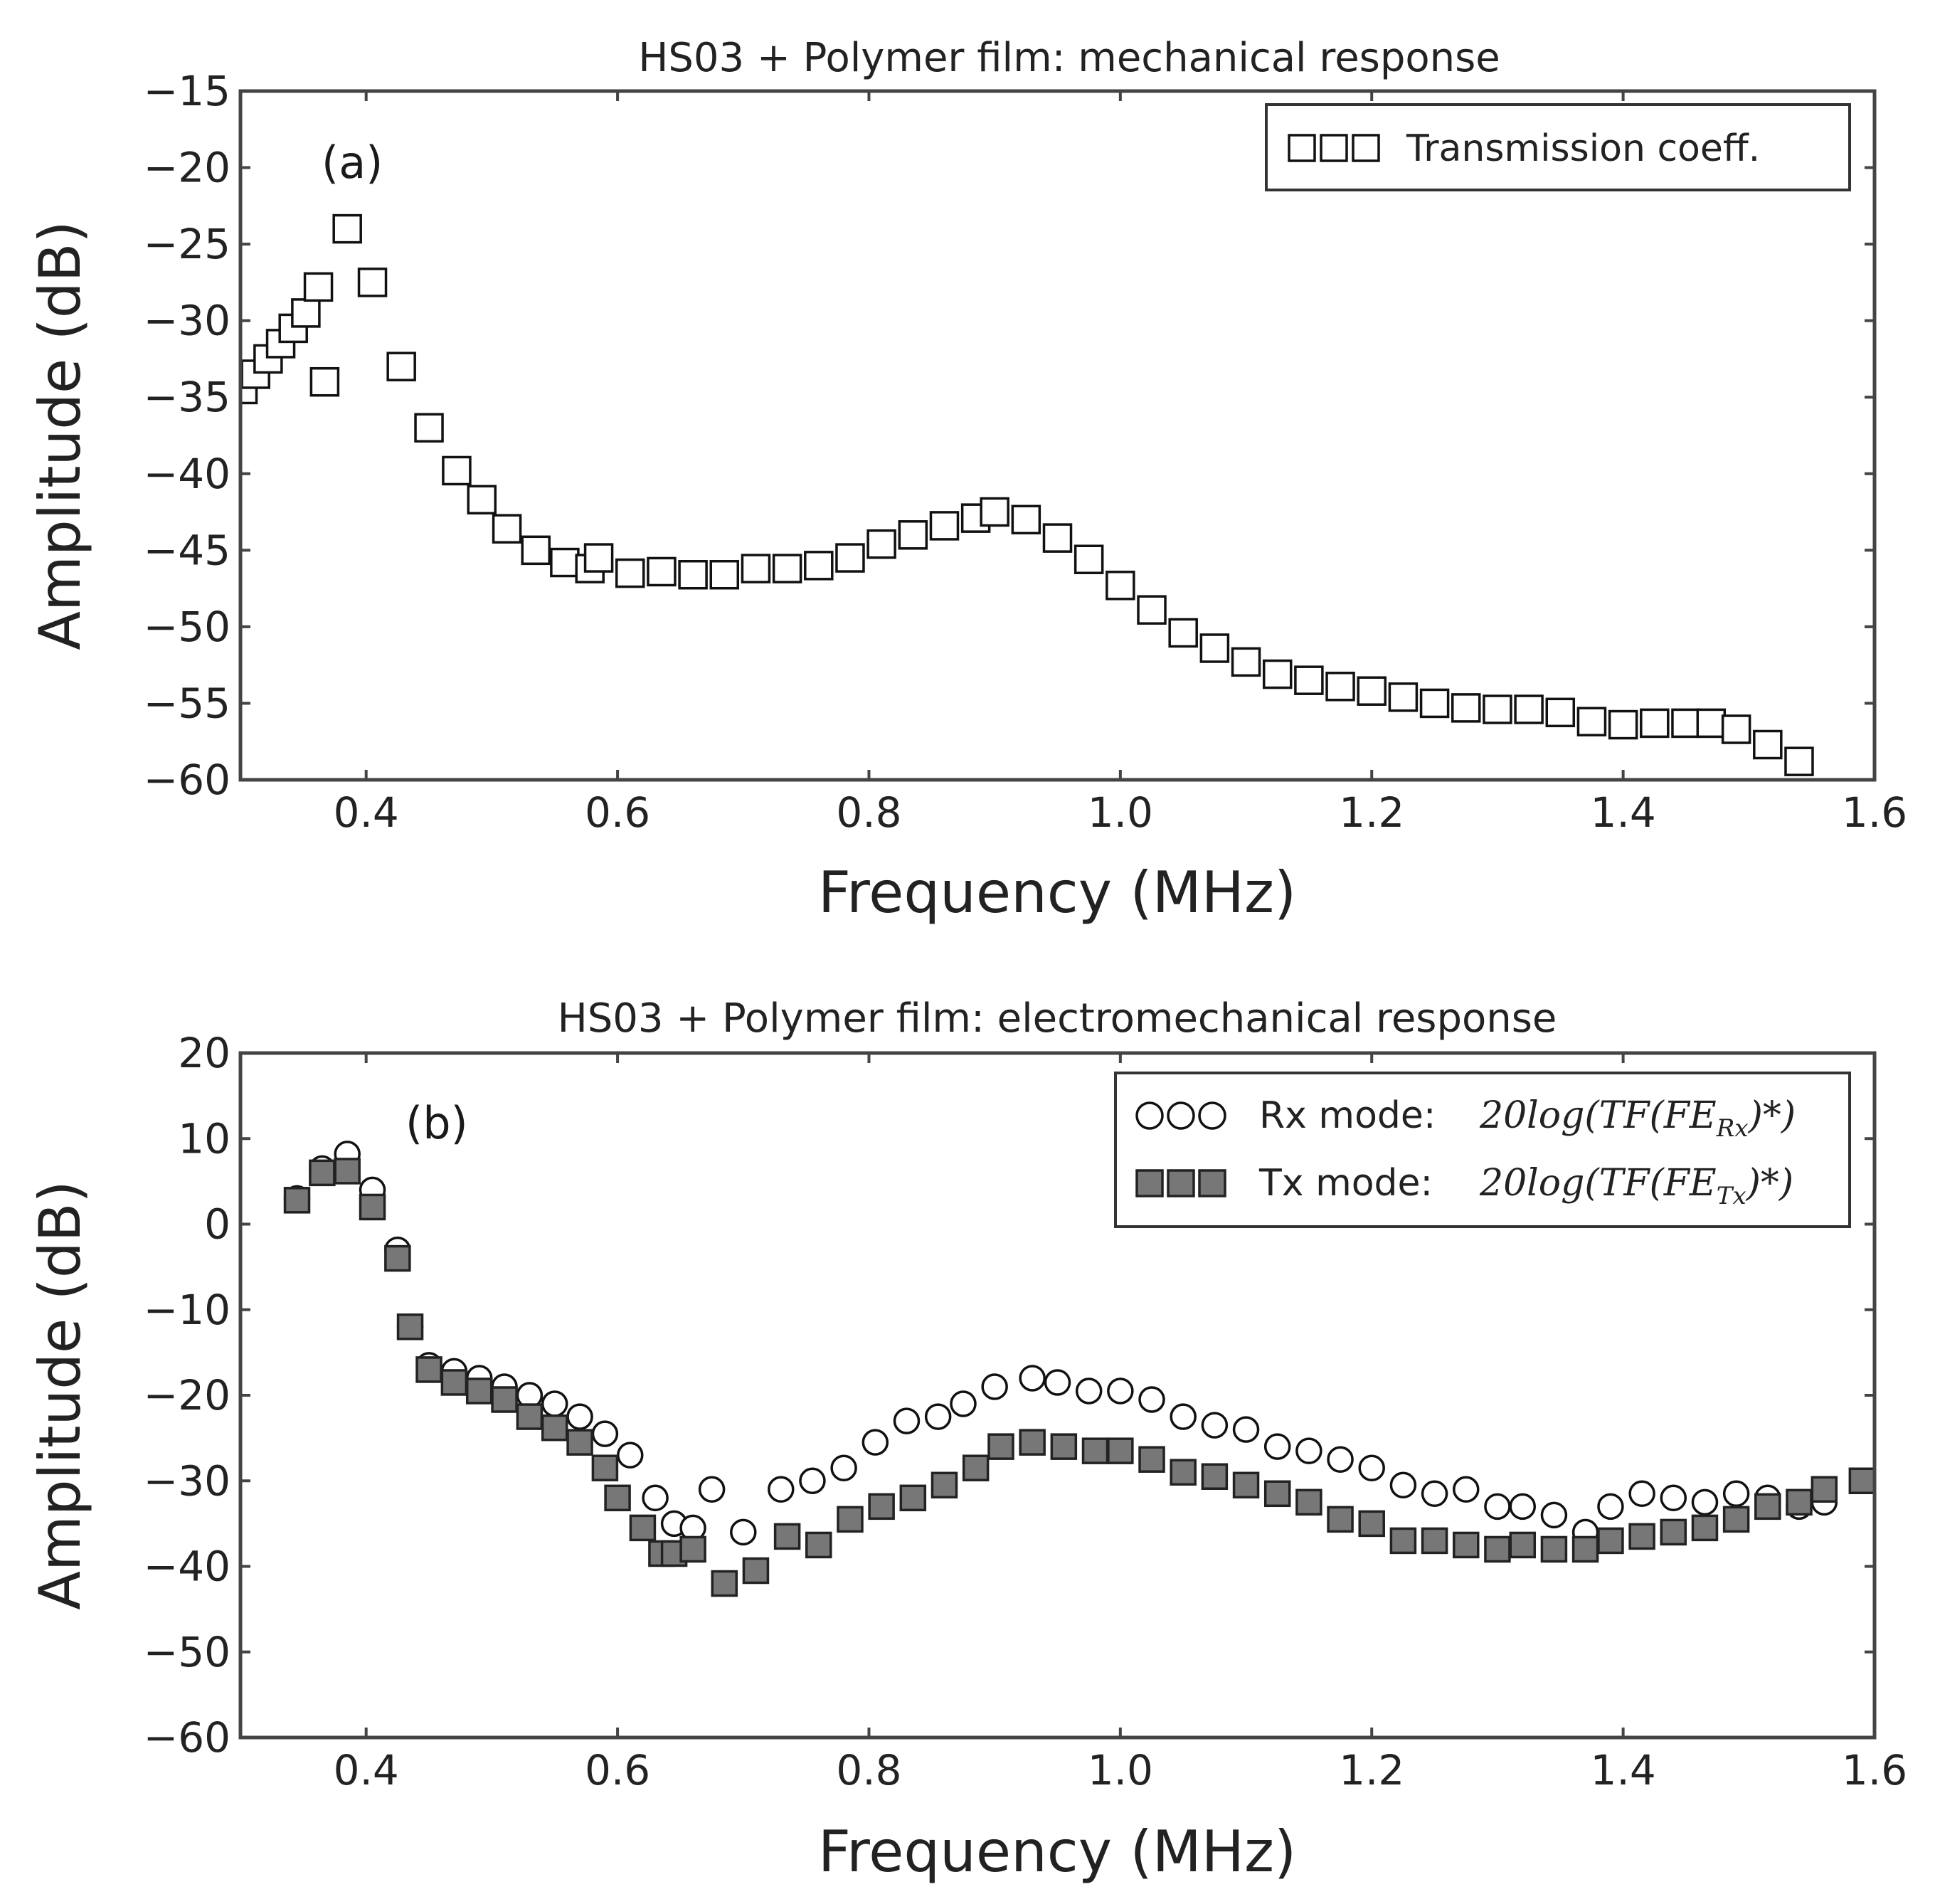 The image size is (1935, 1904). What do you see at coordinates (187, 474) in the screenshot?
I see `y-tick-label: −40` at bounding box center [187, 474].